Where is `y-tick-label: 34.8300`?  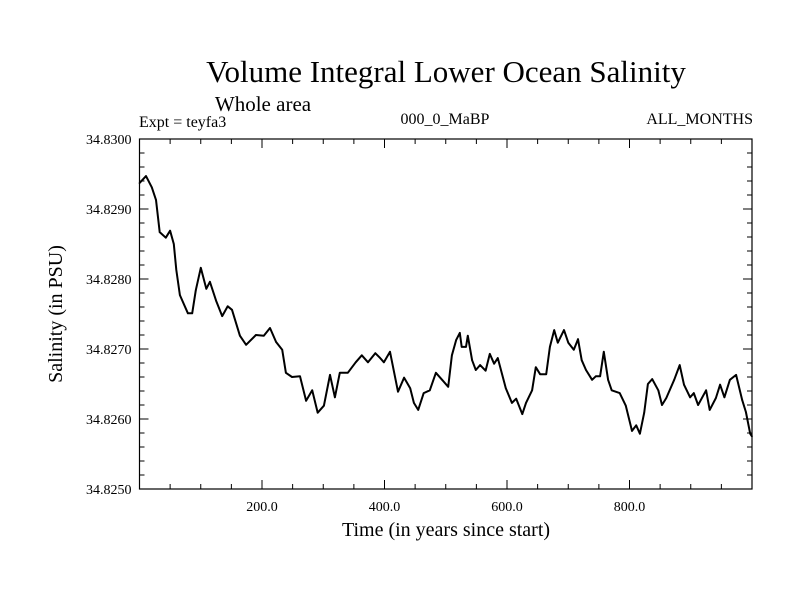 y-tick-label: 34.8300 is located at coordinates (109, 140).